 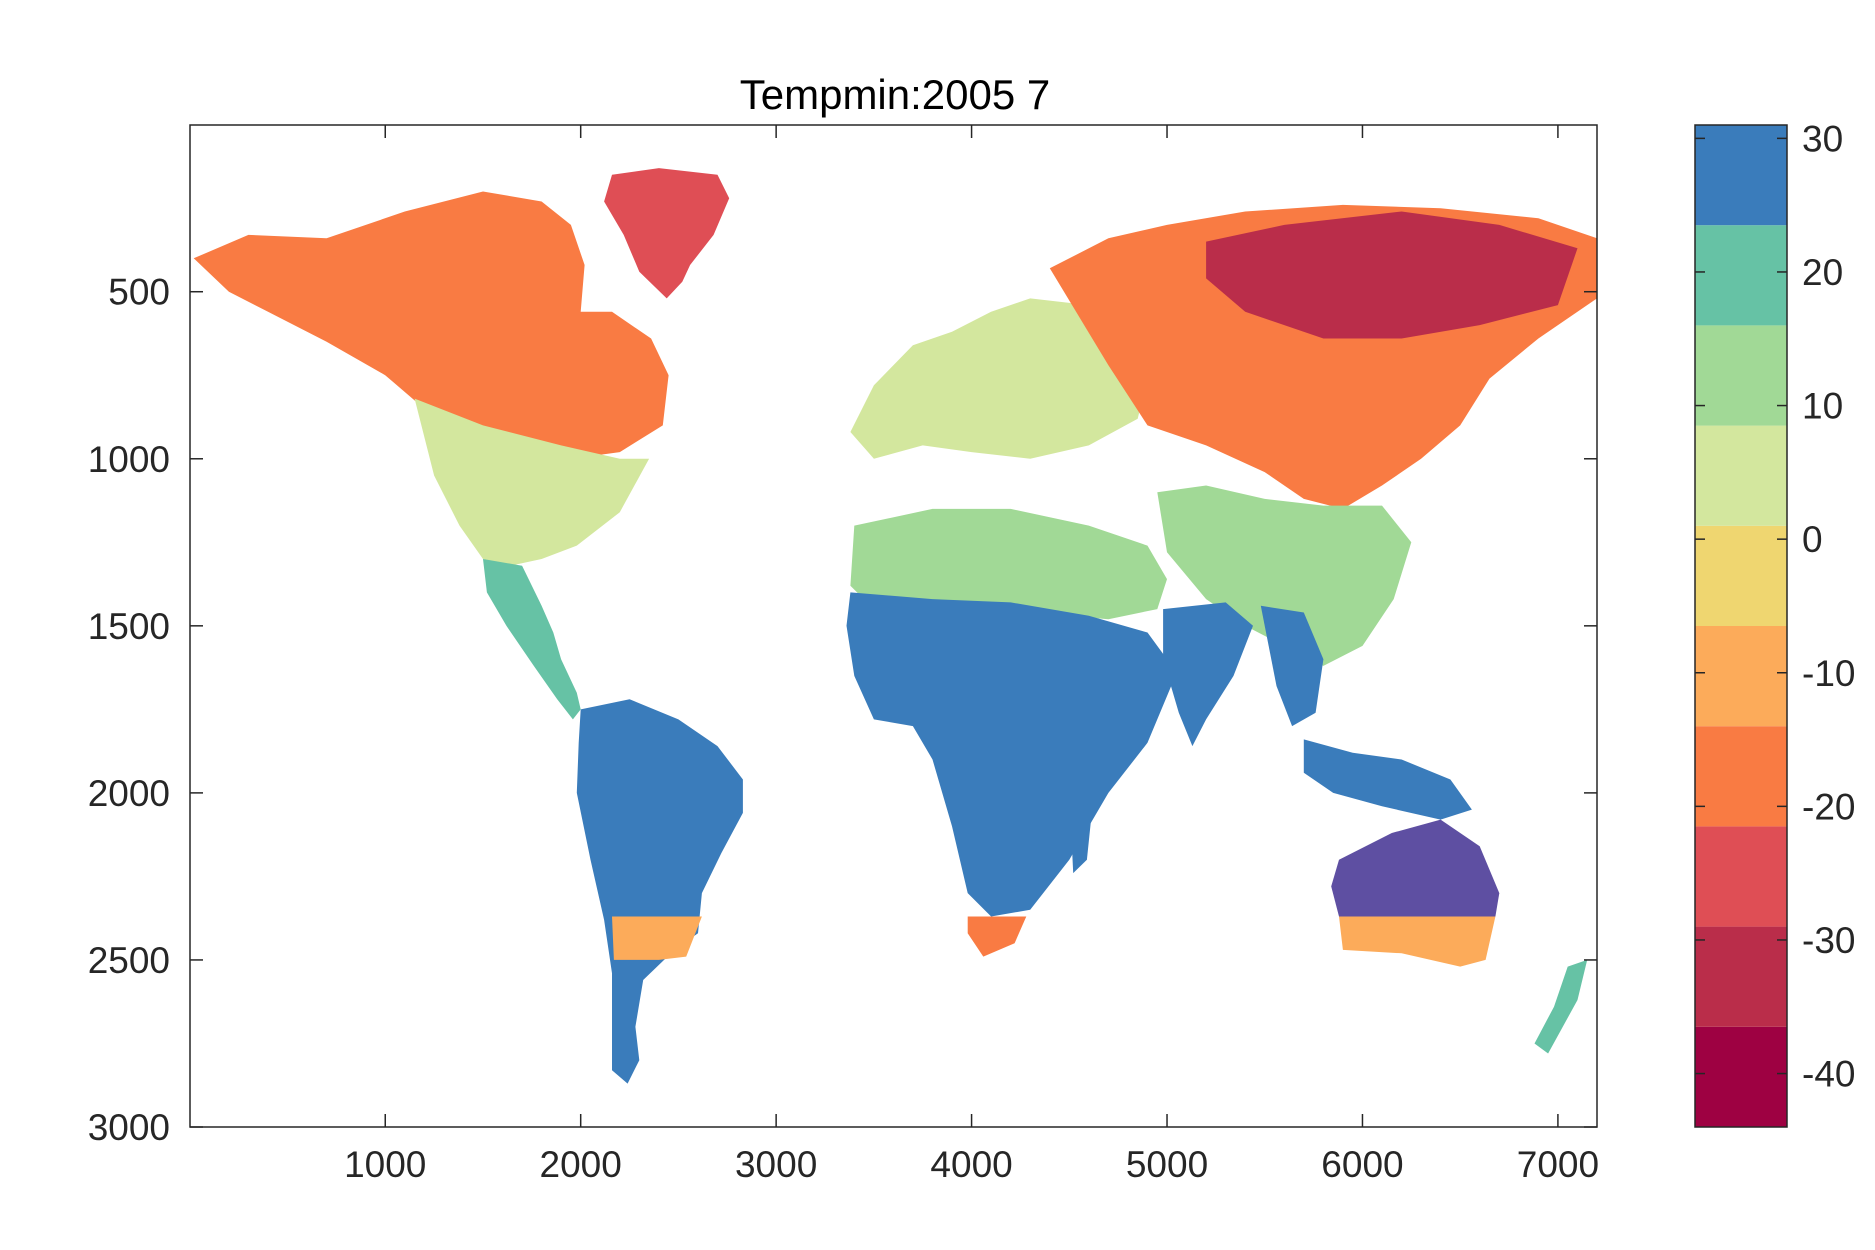 What do you see at coordinates (129, 459) in the screenshot?
I see `y-tick-label: 1000` at bounding box center [129, 459].